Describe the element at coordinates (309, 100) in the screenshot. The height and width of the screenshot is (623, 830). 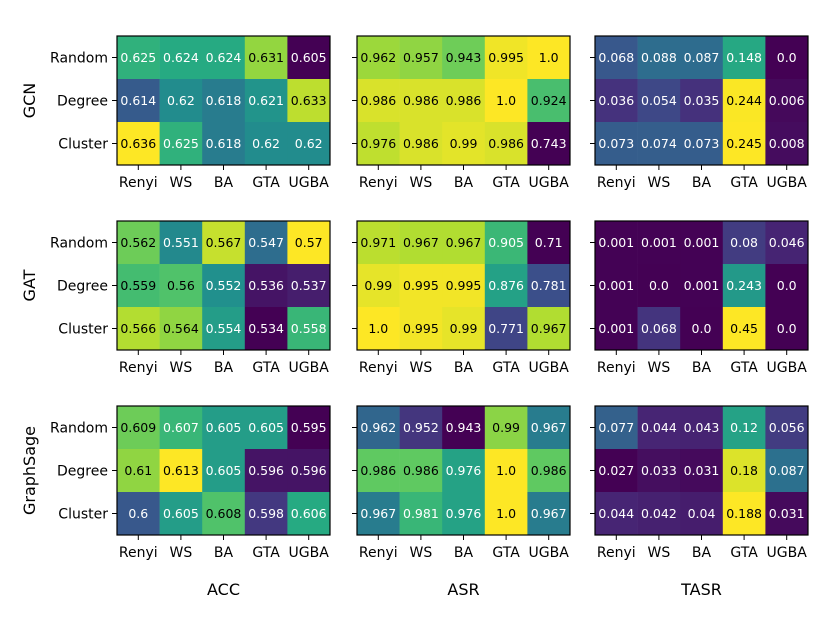
I see `cell-value-label: 0.633` at that location.